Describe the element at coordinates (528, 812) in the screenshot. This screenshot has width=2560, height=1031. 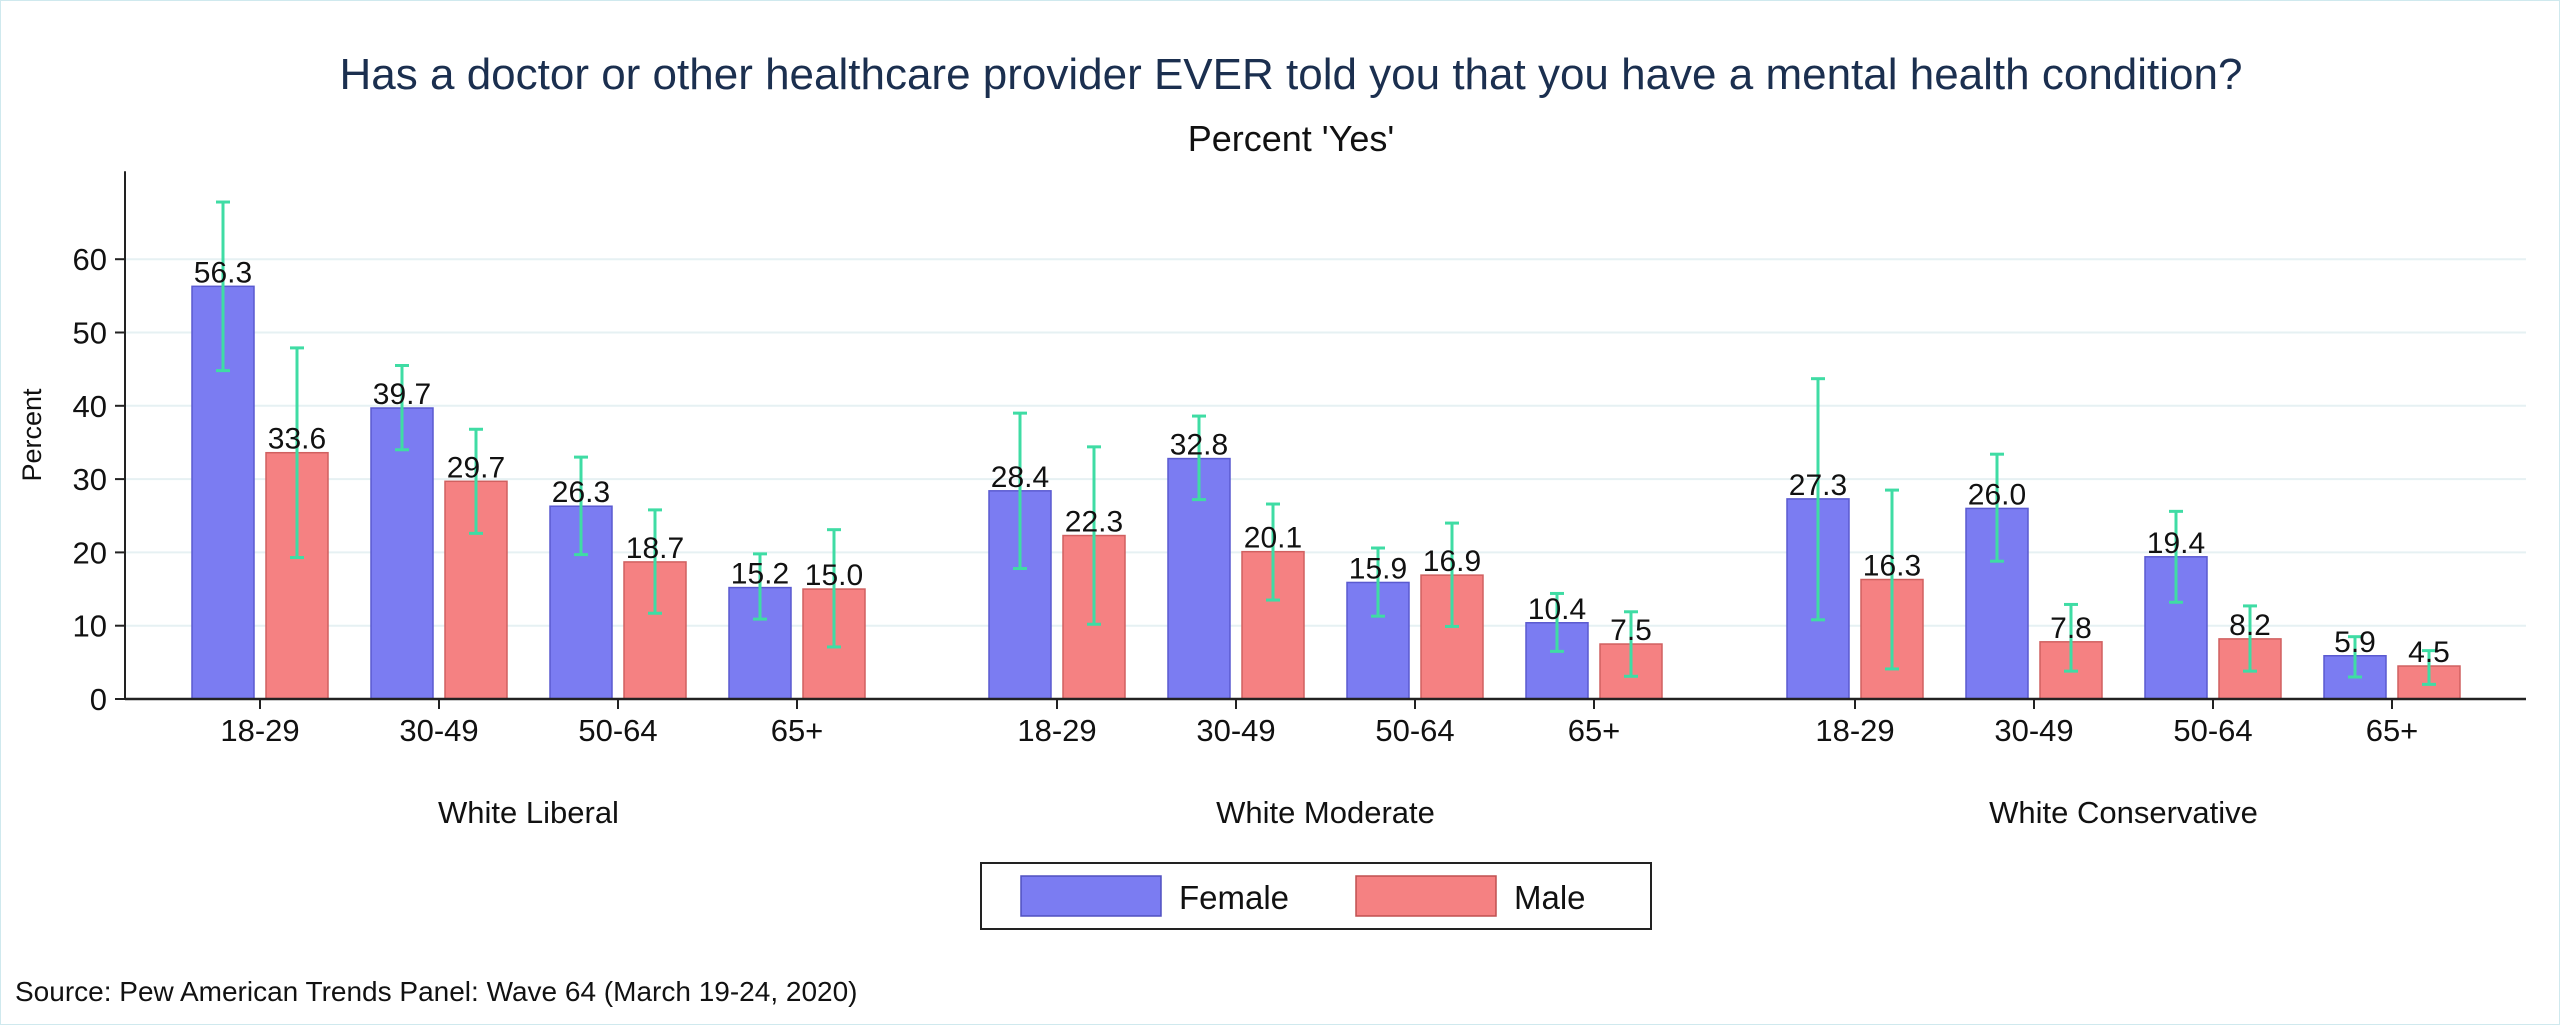
I see `group-label: White Liberal` at that location.